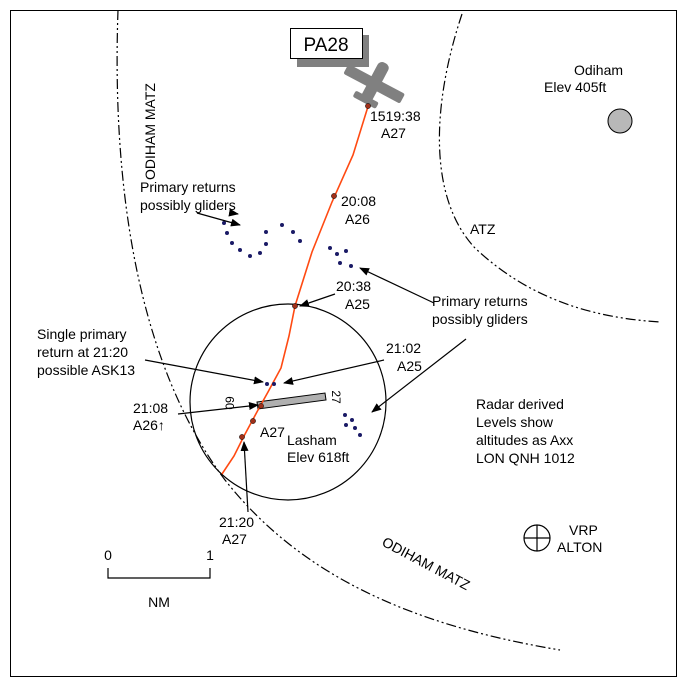  Describe the element at coordinates (188, 187) in the screenshot. I see `primary-returns-left-line-1: Primary returns` at that location.